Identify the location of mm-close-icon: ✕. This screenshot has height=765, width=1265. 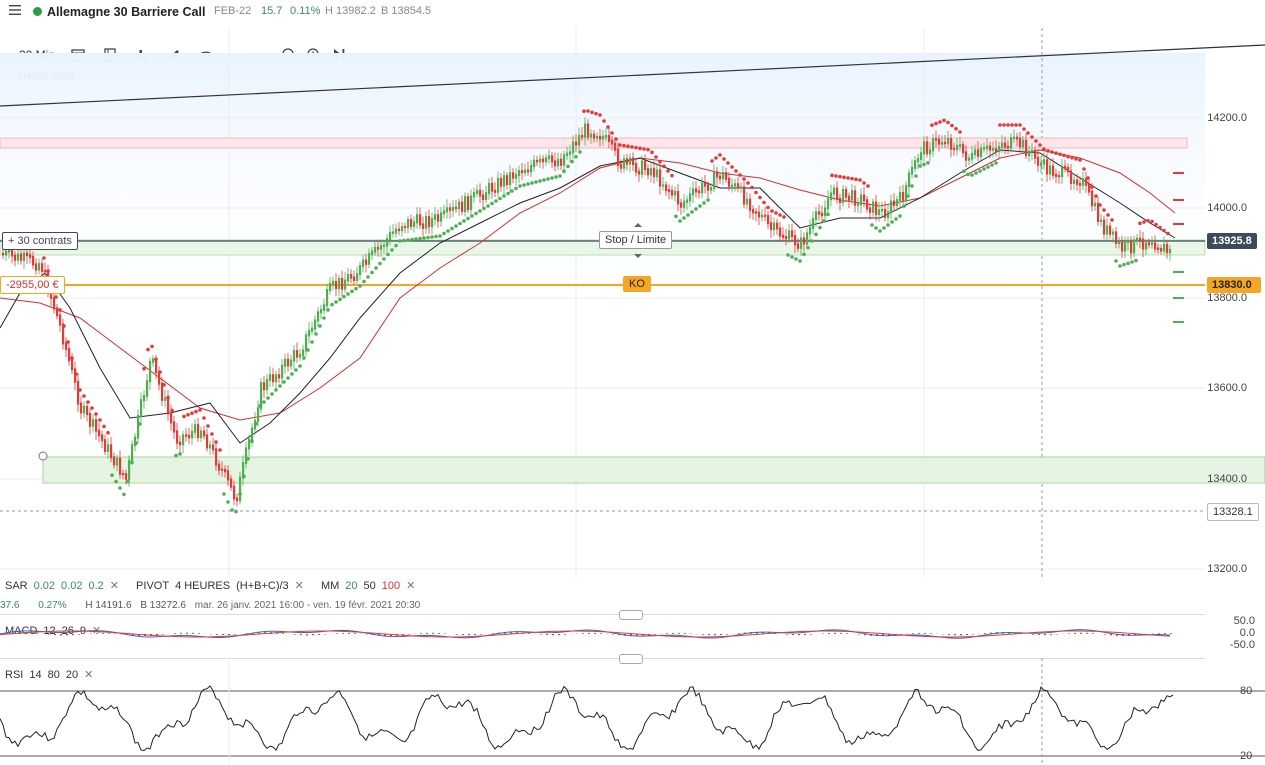
(411, 586).